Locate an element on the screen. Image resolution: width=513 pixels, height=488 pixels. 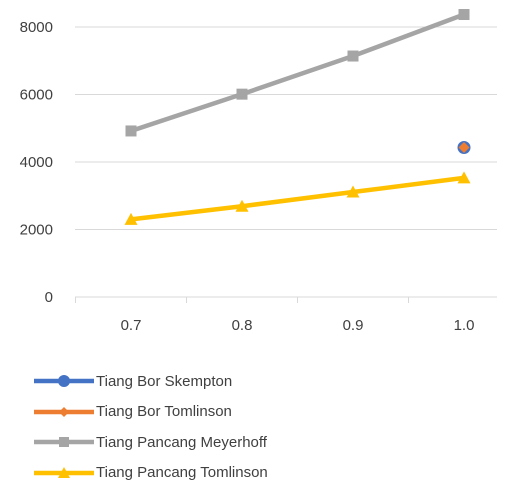
y-tick-label: 0 is located at coordinates (49, 297).